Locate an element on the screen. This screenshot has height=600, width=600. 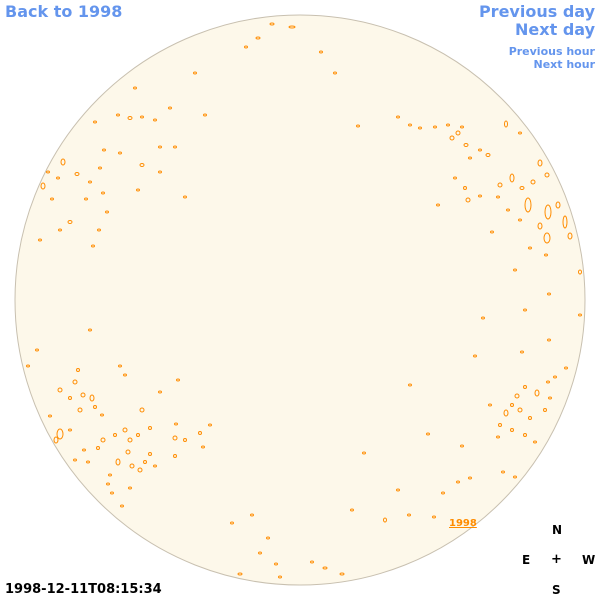
compass-south-label: S is located at coordinates (556, 590).